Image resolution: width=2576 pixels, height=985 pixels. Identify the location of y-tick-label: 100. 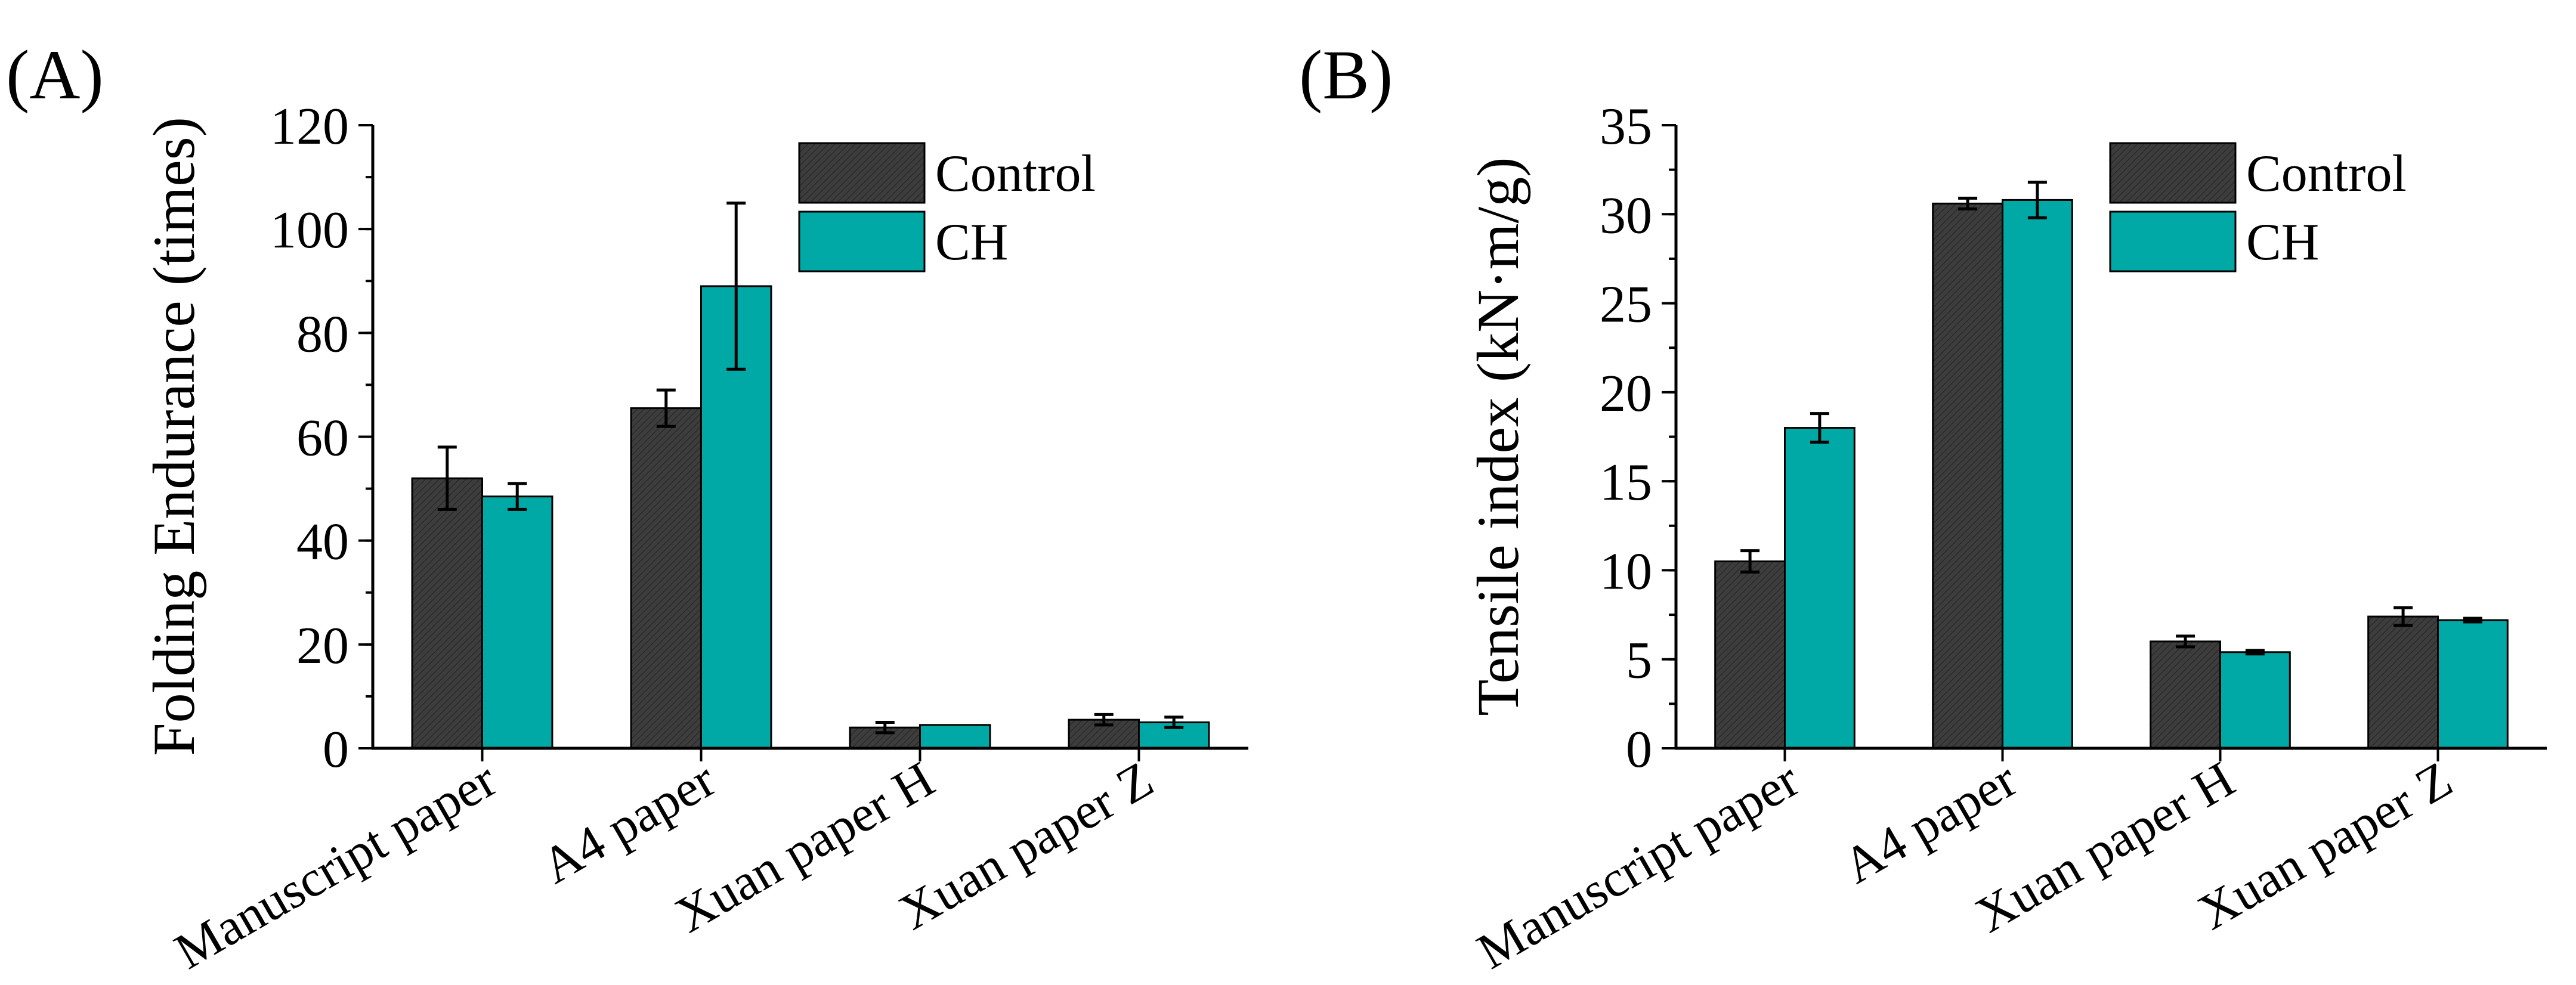
(309, 230).